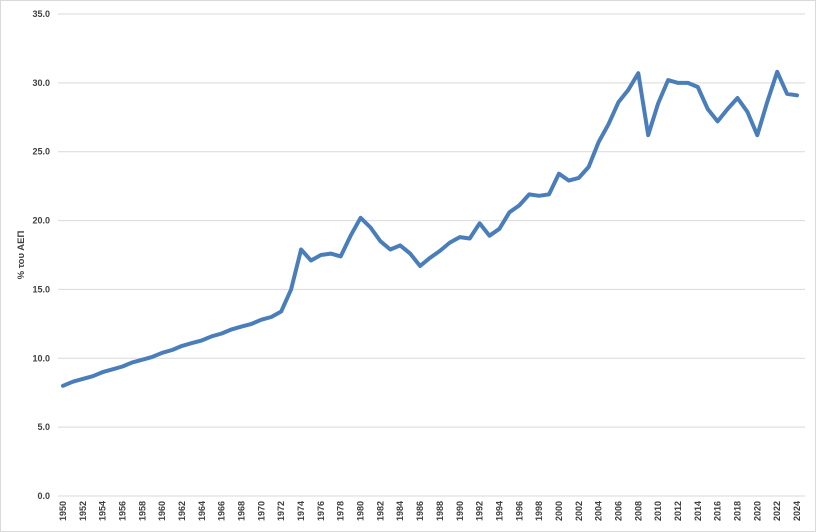 This screenshot has height=532, width=816. What do you see at coordinates (41, 83) in the screenshot?
I see `y-tick-label: 30.0` at bounding box center [41, 83].